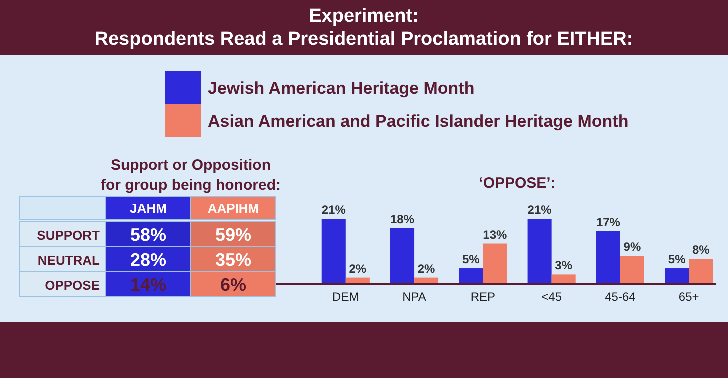 The image size is (728, 378). Describe the element at coordinates (552, 297) in the screenshot. I see `x-tick-label: <45` at that location.